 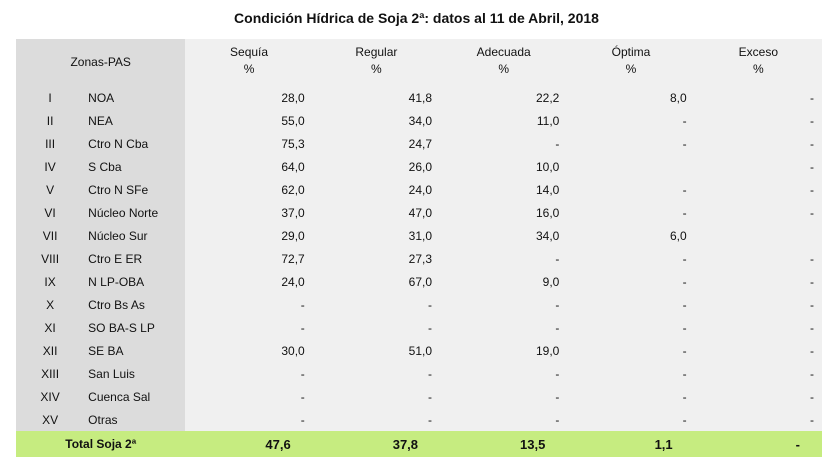 What do you see at coordinates (419, 327) in the screenshot?
I see `table-row: XI SO BA-S LP - - - - -` at bounding box center [419, 327].